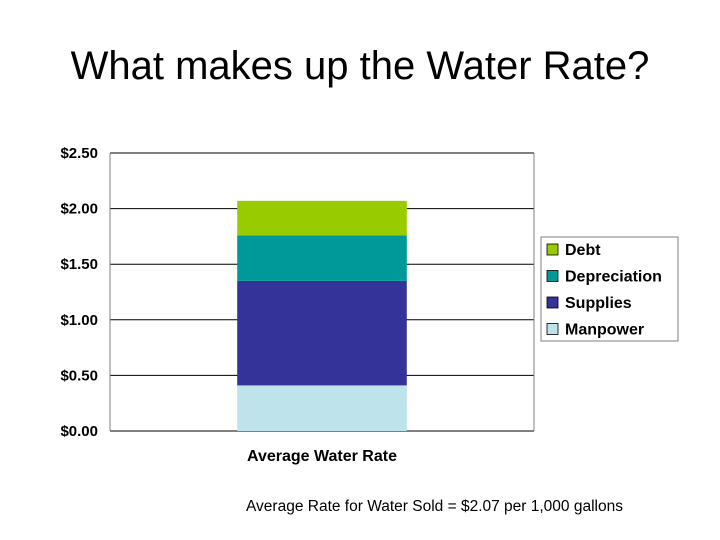 The height and width of the screenshot is (540, 720). I want to click on bar-segment-debt, so click(322, 218).